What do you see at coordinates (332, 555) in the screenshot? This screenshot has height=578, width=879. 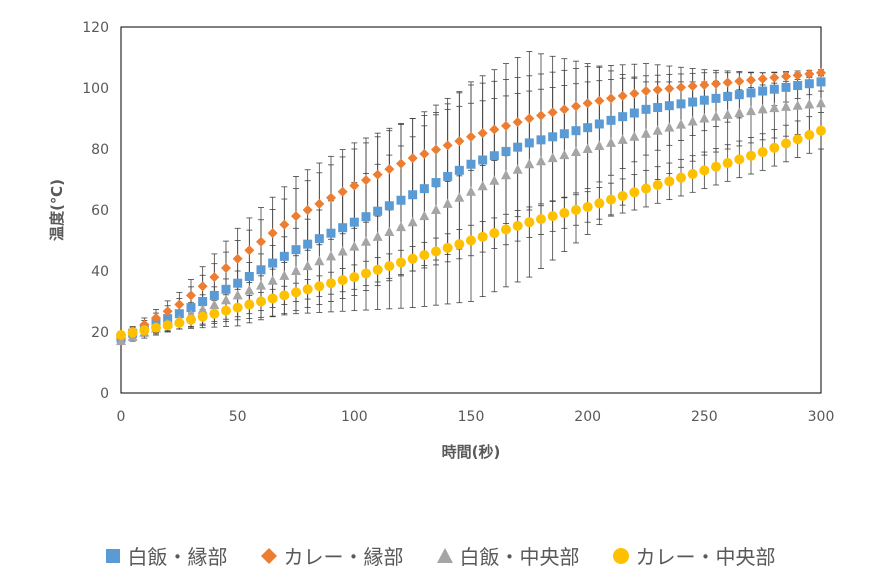 I see `legend-item-curry-edge: カレー・縁部` at bounding box center [332, 555].